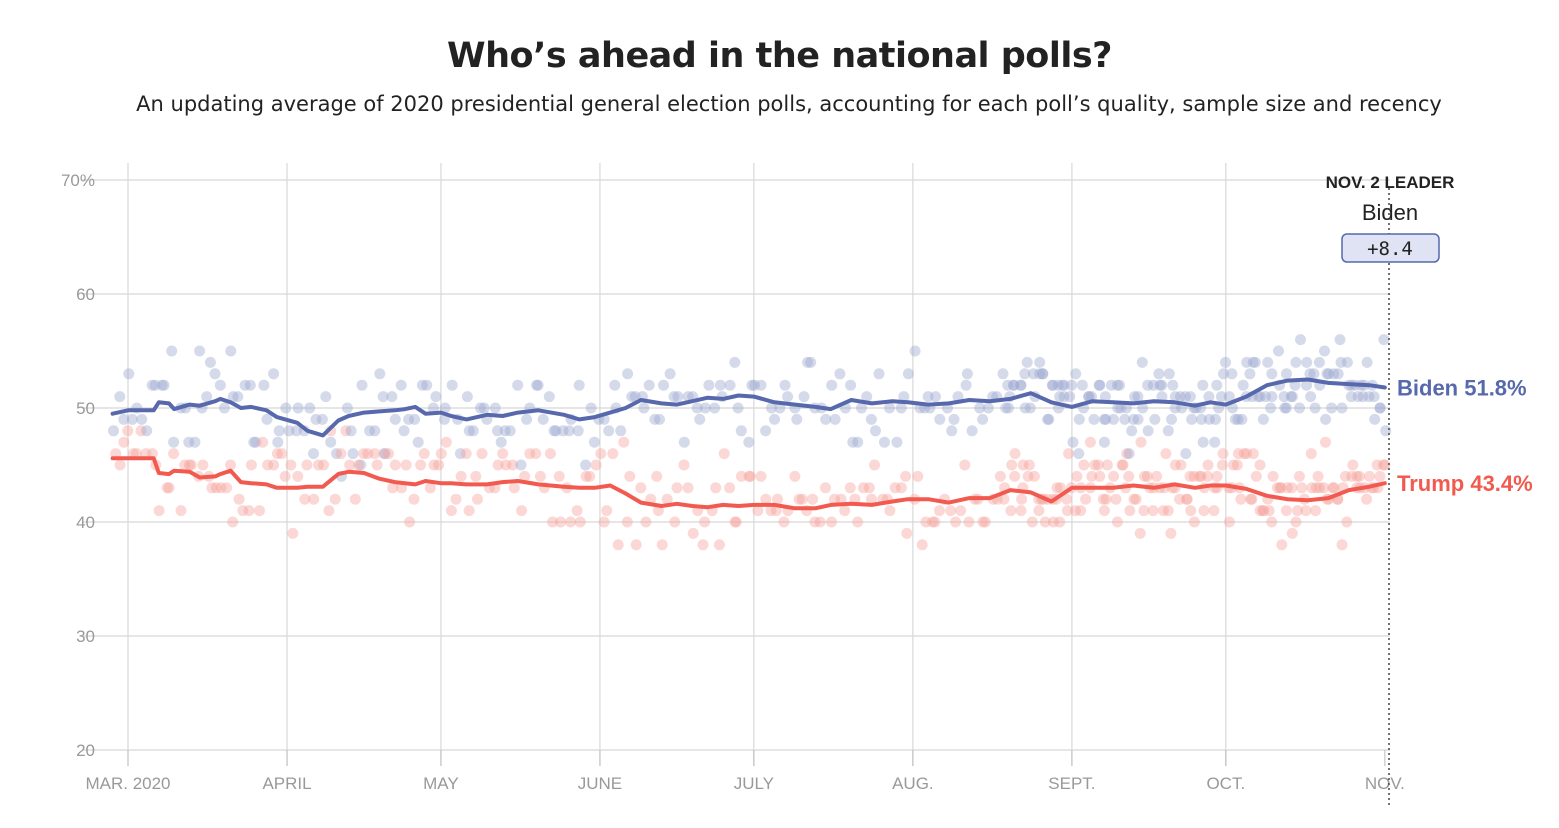  What do you see at coordinates (913, 783) in the screenshot?
I see `x-tick-label: AUG.` at bounding box center [913, 783].